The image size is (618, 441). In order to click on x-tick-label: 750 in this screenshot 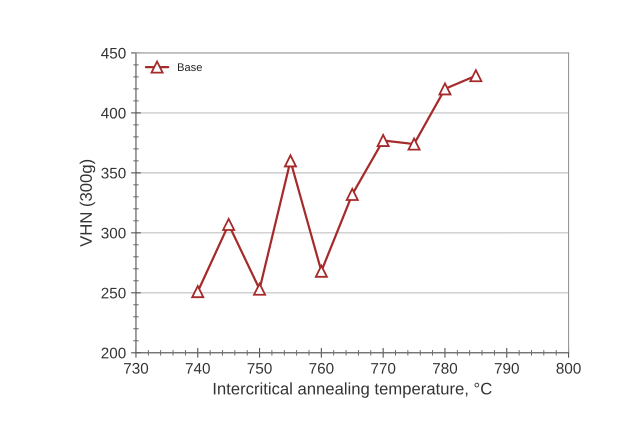, I will do `click(260, 368)`.